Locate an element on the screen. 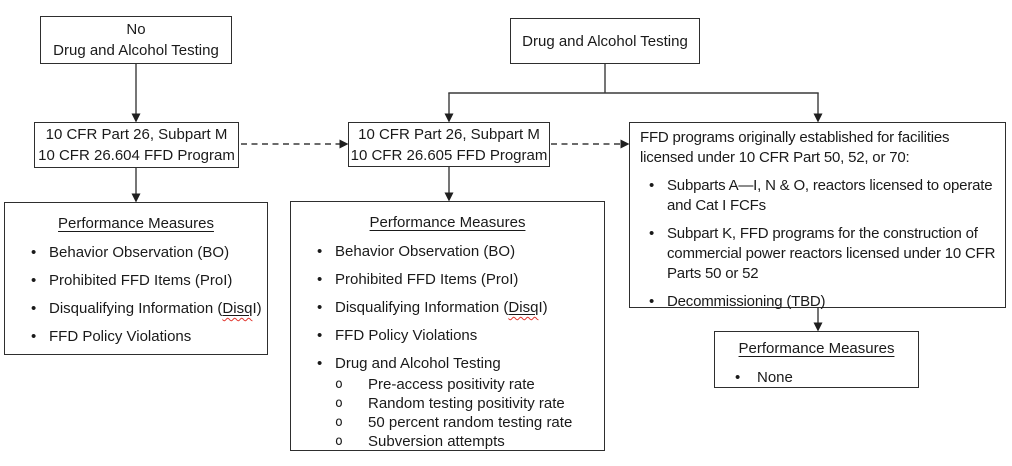  cfr-26-605-line1: 10 CFR Part 26, Subpart M is located at coordinates (449, 134).